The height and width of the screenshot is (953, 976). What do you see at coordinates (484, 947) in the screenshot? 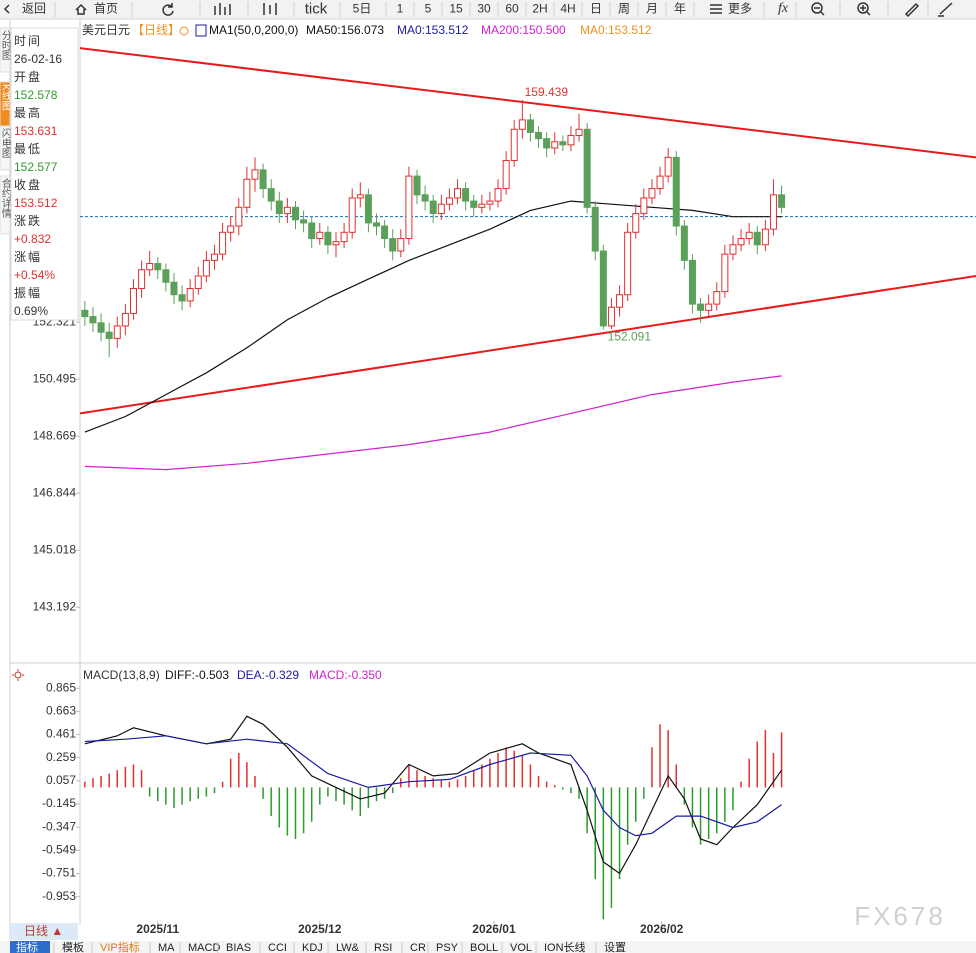
I see `bottom-tab: BOLL` at bounding box center [484, 947].